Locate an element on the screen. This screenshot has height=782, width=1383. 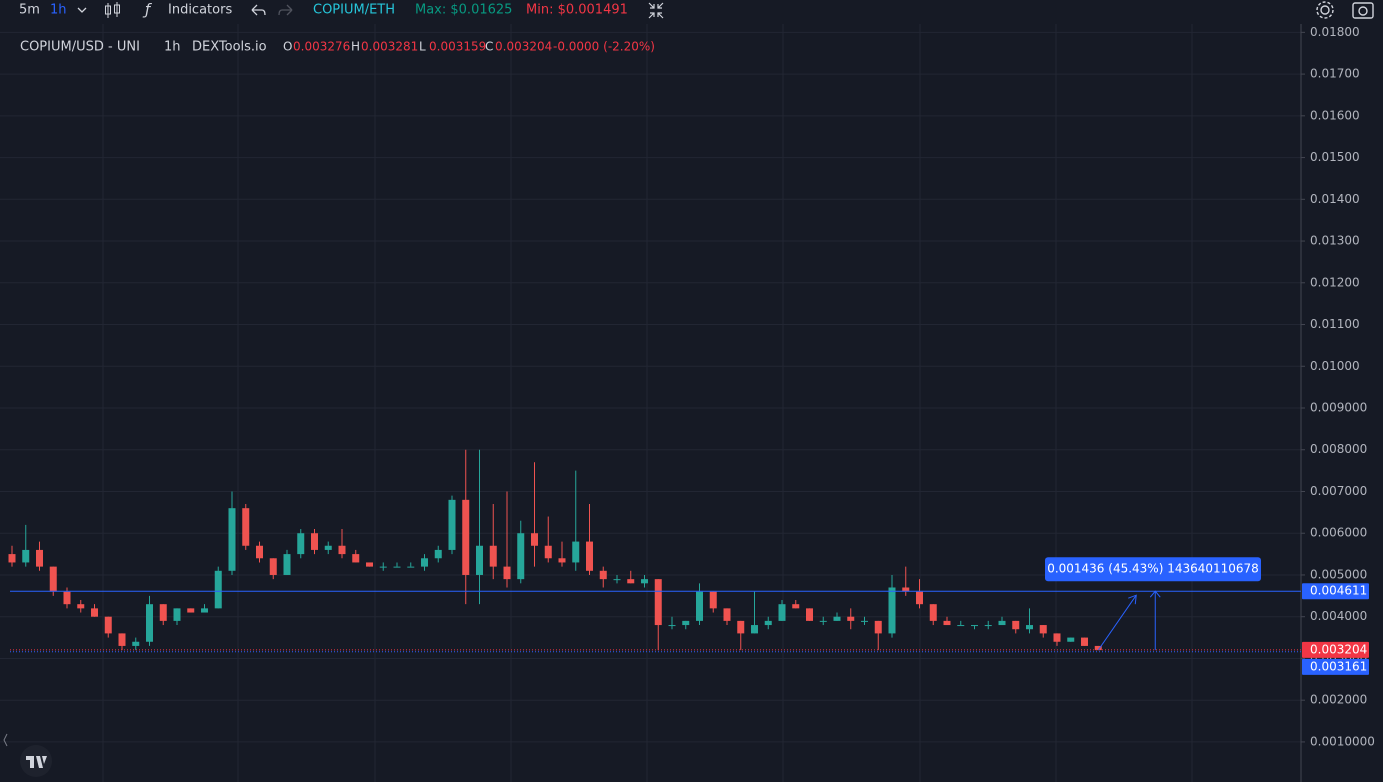
timeframe: 5m is located at coordinates (29, 10).